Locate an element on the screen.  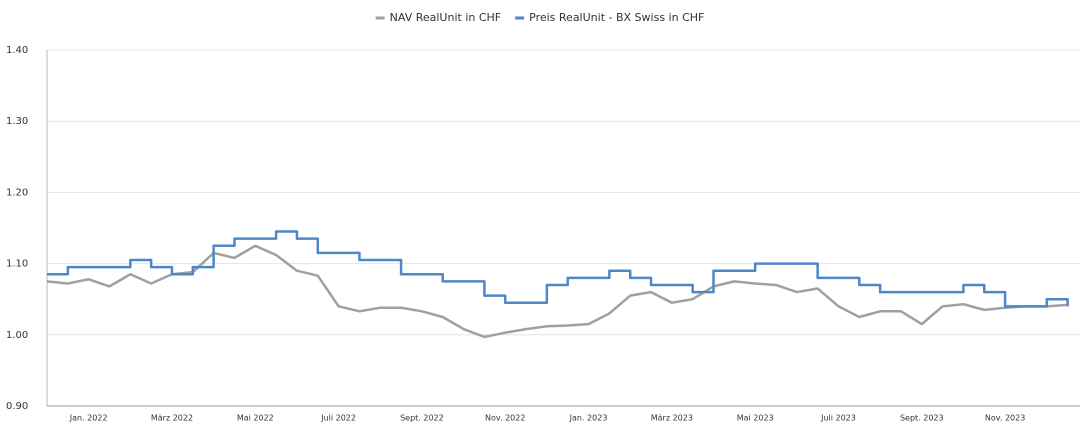
x-tick-label: Jan. 2022 is located at coordinates (88, 418).